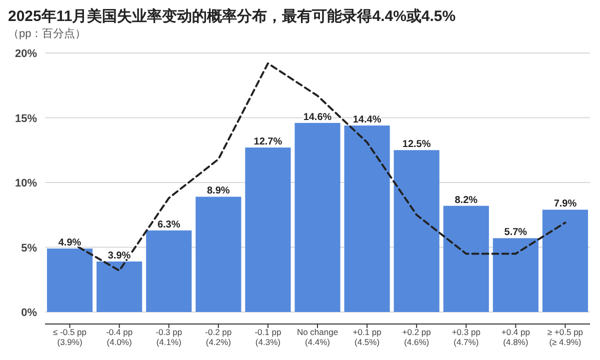 Image resolution: width=600 pixels, height=360 pixels. I want to click on x-tick-label: -0.2 pp (4.2%), so click(218, 337).